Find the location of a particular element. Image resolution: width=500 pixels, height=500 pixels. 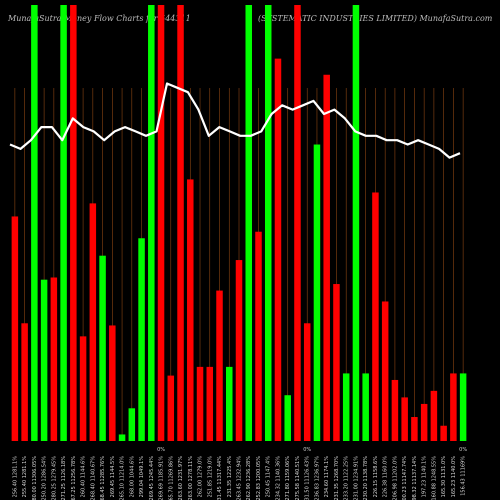

x-tick-label: 234.60 1174.1% is located at coordinates (327, 477).